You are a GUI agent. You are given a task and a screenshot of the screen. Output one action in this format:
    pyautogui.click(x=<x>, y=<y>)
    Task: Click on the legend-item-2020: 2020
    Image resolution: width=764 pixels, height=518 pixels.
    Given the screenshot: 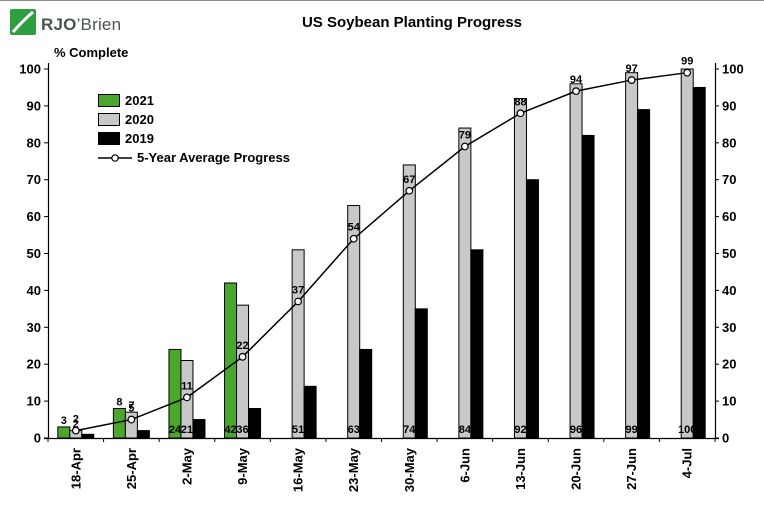 What is the action you would take?
    pyautogui.click(x=194, y=119)
    